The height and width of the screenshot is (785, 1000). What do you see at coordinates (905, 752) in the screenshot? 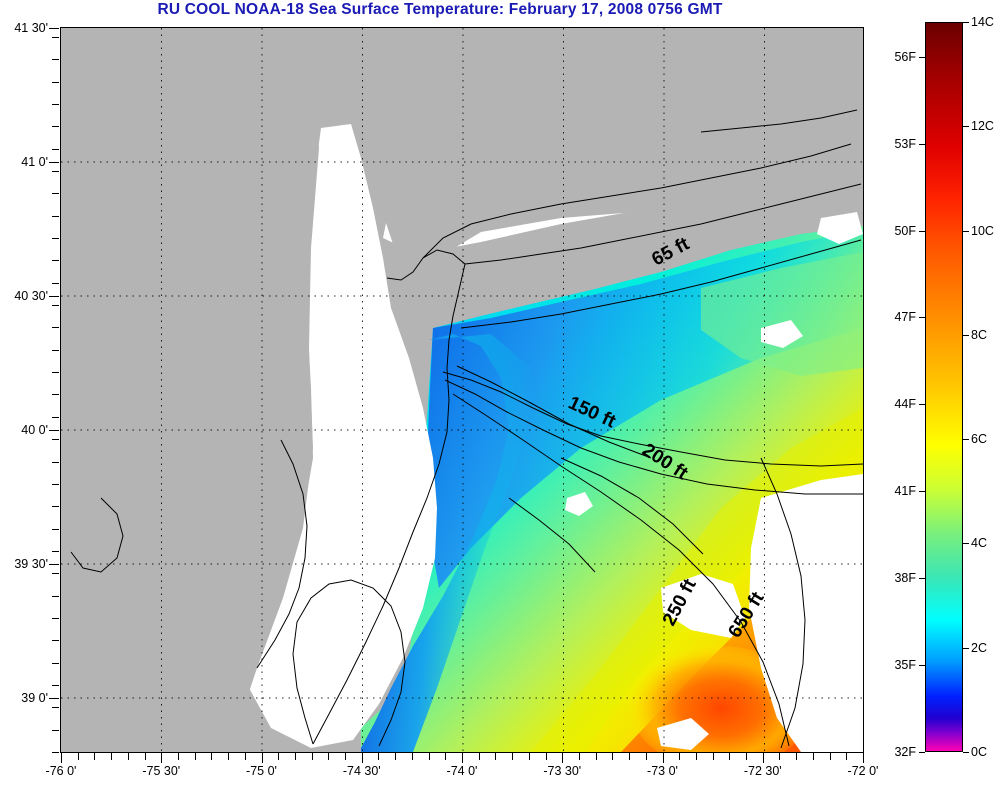
I see `colorbar-label-fahrenheit: 32F` at bounding box center [905, 752].